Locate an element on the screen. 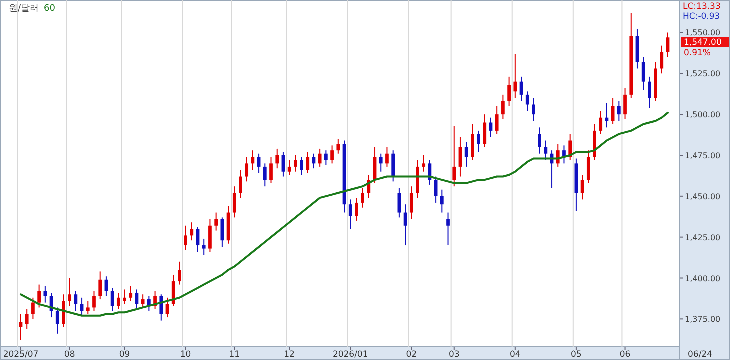  text: HC:-0.93 is located at coordinates (701, 17).